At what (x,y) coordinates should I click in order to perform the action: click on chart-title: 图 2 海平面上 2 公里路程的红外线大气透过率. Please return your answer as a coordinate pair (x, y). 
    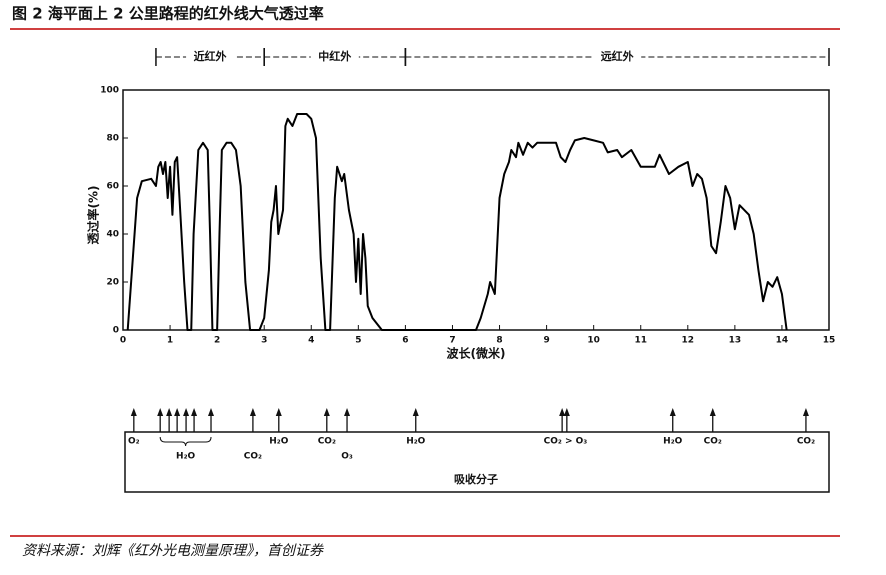
    Looking at the image, I should click on (168, 14).